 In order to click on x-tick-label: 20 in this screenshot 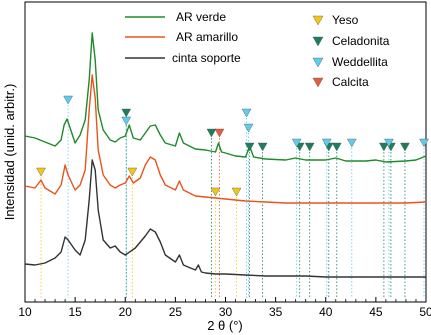, I will do `click(126, 312)`.